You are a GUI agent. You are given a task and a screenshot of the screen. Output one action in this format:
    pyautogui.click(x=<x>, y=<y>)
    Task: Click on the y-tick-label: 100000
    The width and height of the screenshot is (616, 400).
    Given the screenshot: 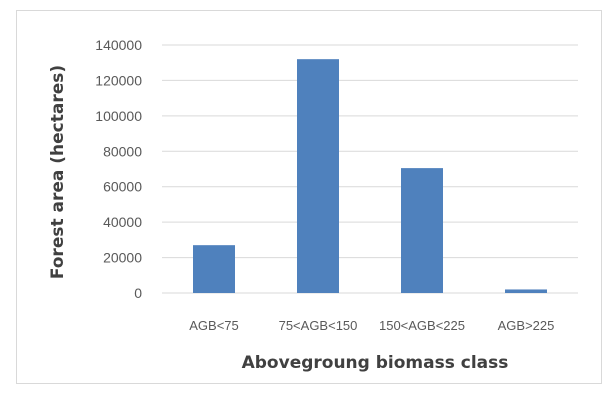 What is the action you would take?
    pyautogui.click(x=118, y=116)
    